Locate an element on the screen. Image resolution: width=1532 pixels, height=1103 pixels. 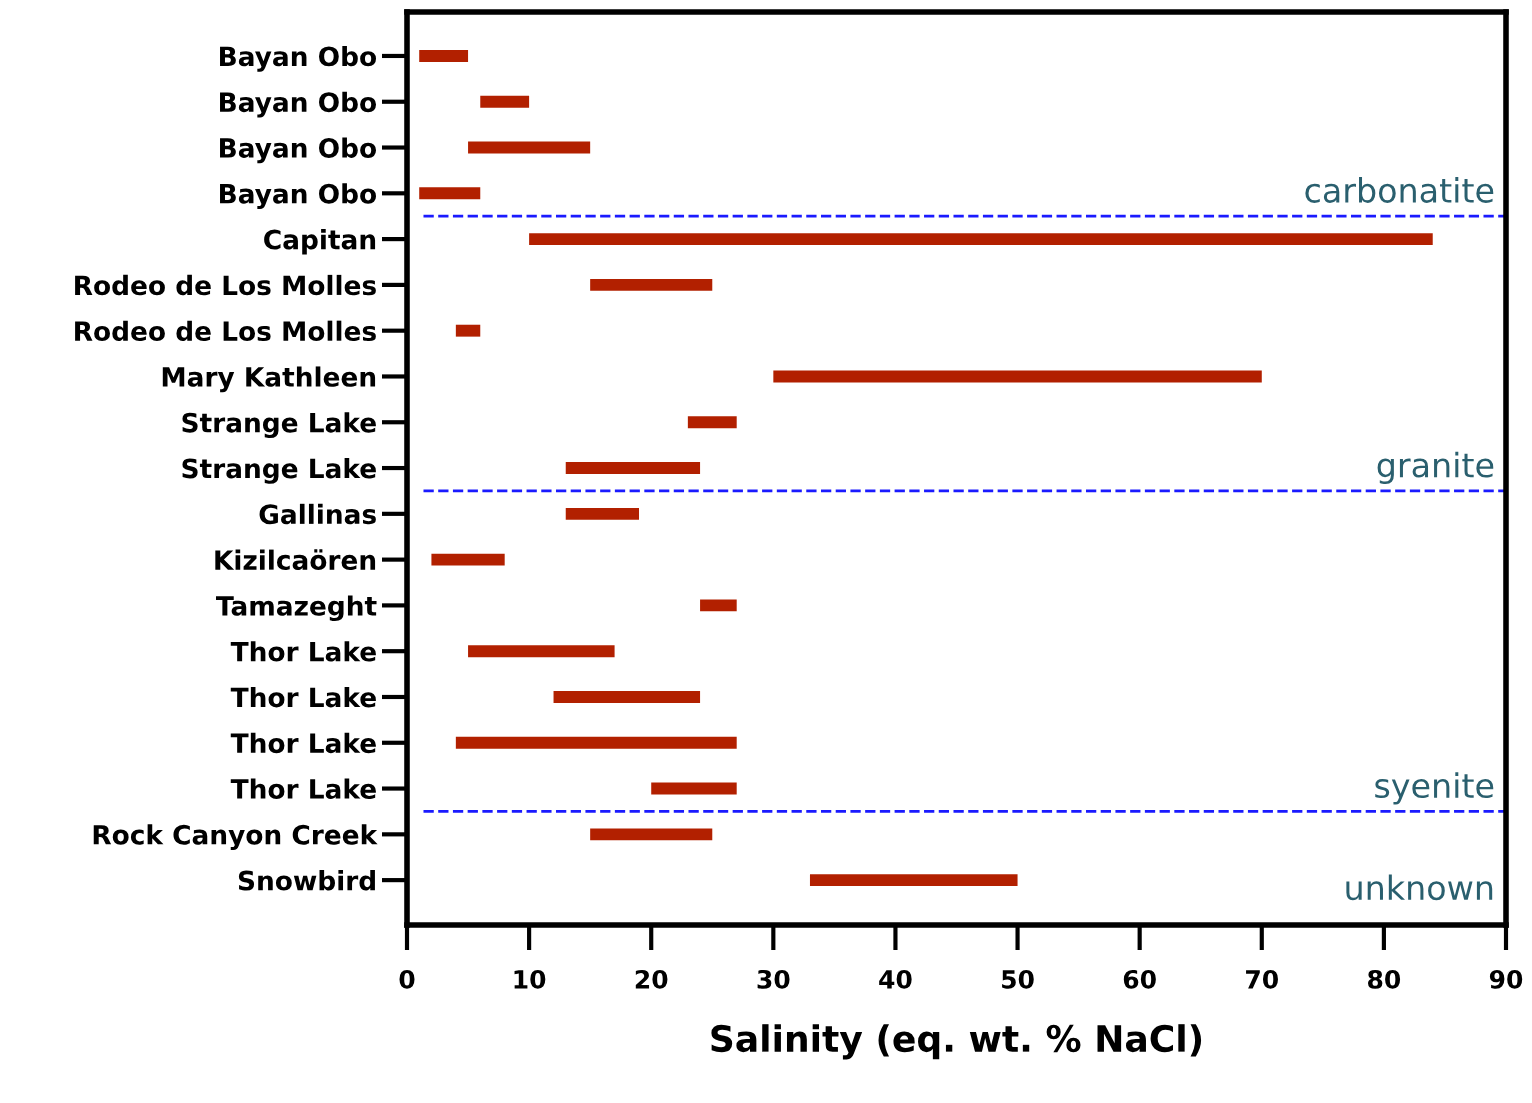
y-tick-label: Mary Kathleen is located at coordinates (269, 379).